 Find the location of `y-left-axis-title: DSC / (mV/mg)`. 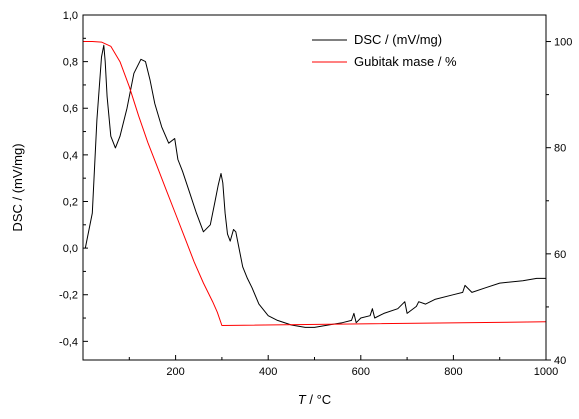

y-left-axis-title: DSC / (mV/mg) is located at coordinates (17, 187).